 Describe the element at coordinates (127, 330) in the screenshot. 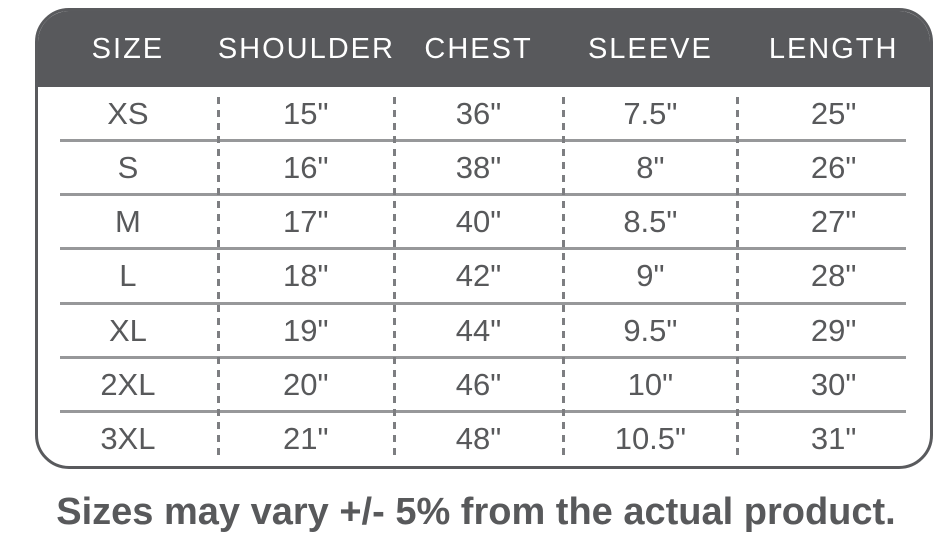

I see `cell-size: XL` at that location.